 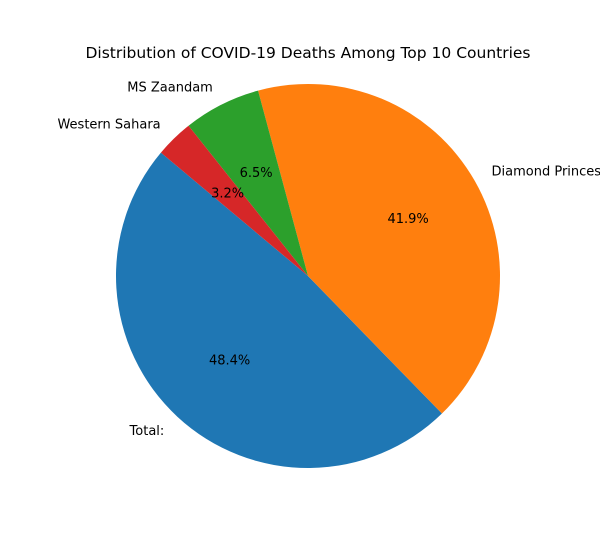 What do you see at coordinates (256, 173) in the screenshot?
I see `slice-percent-ms-zaandam: 6.5%` at bounding box center [256, 173].